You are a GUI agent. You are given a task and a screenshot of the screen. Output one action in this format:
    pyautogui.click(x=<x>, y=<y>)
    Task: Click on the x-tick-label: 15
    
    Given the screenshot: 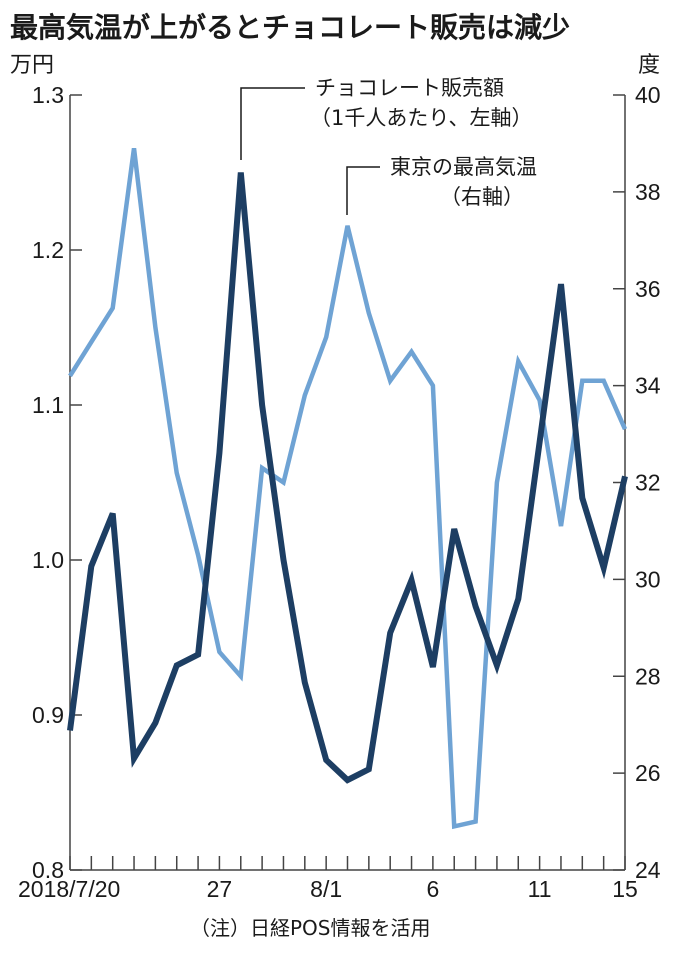 What is the action you would take?
    pyautogui.click(x=625, y=889)
    